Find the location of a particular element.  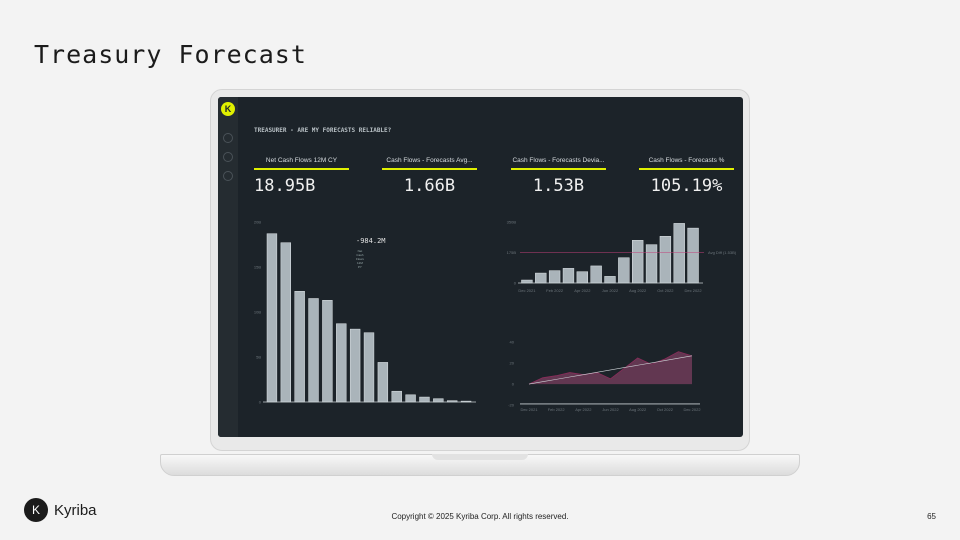

kpi-forecasts-percent: Cash Flows - Forecasts % 105.19% is located at coordinates (686, 176).